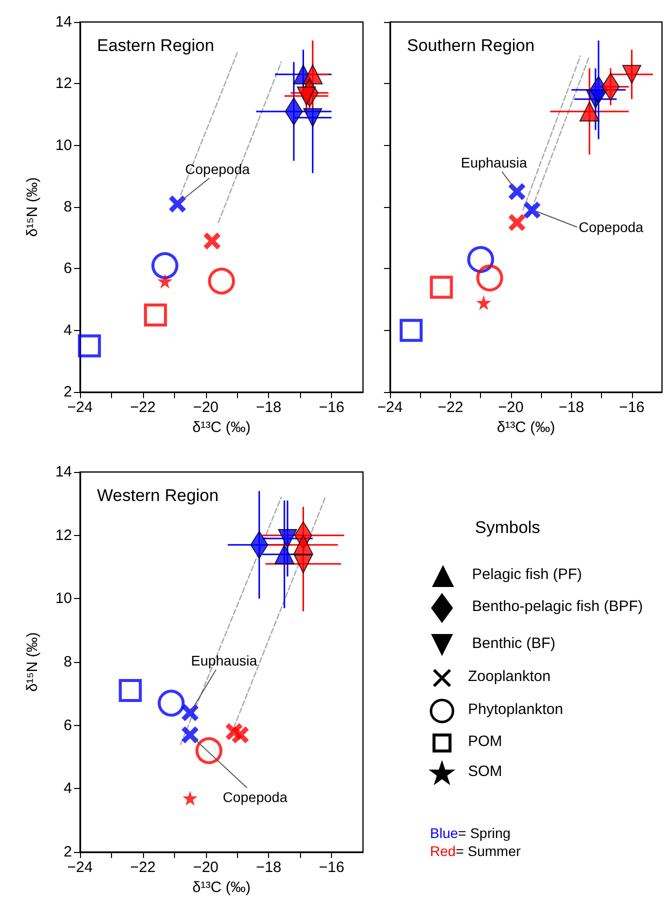 This screenshot has height=905, width=665. What do you see at coordinates (516, 709) in the screenshot?
I see `text: Phytoplankton` at bounding box center [516, 709].